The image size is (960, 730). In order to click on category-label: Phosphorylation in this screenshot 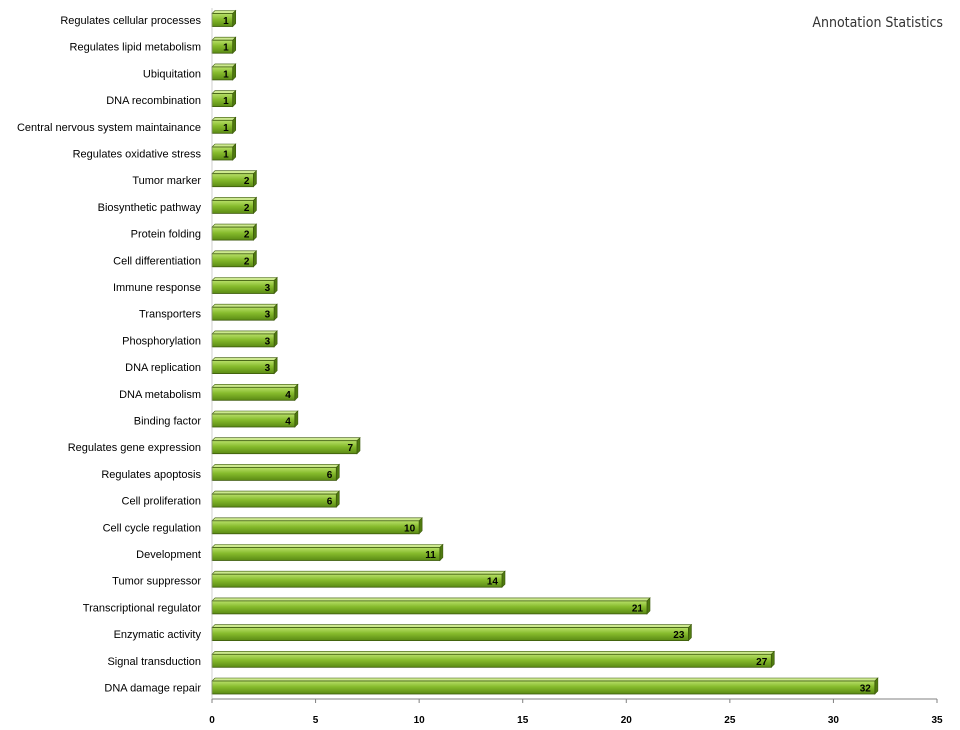, I will do `click(161, 341)`.